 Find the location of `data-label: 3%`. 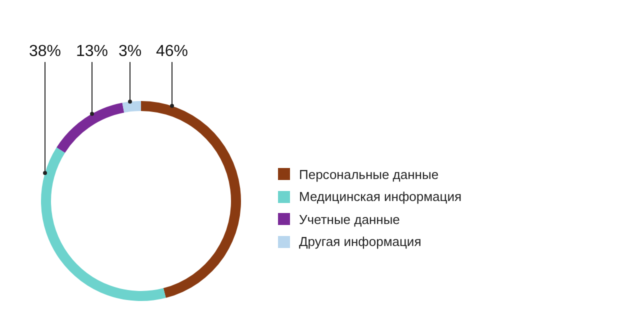

data-label: 3% is located at coordinates (130, 51).